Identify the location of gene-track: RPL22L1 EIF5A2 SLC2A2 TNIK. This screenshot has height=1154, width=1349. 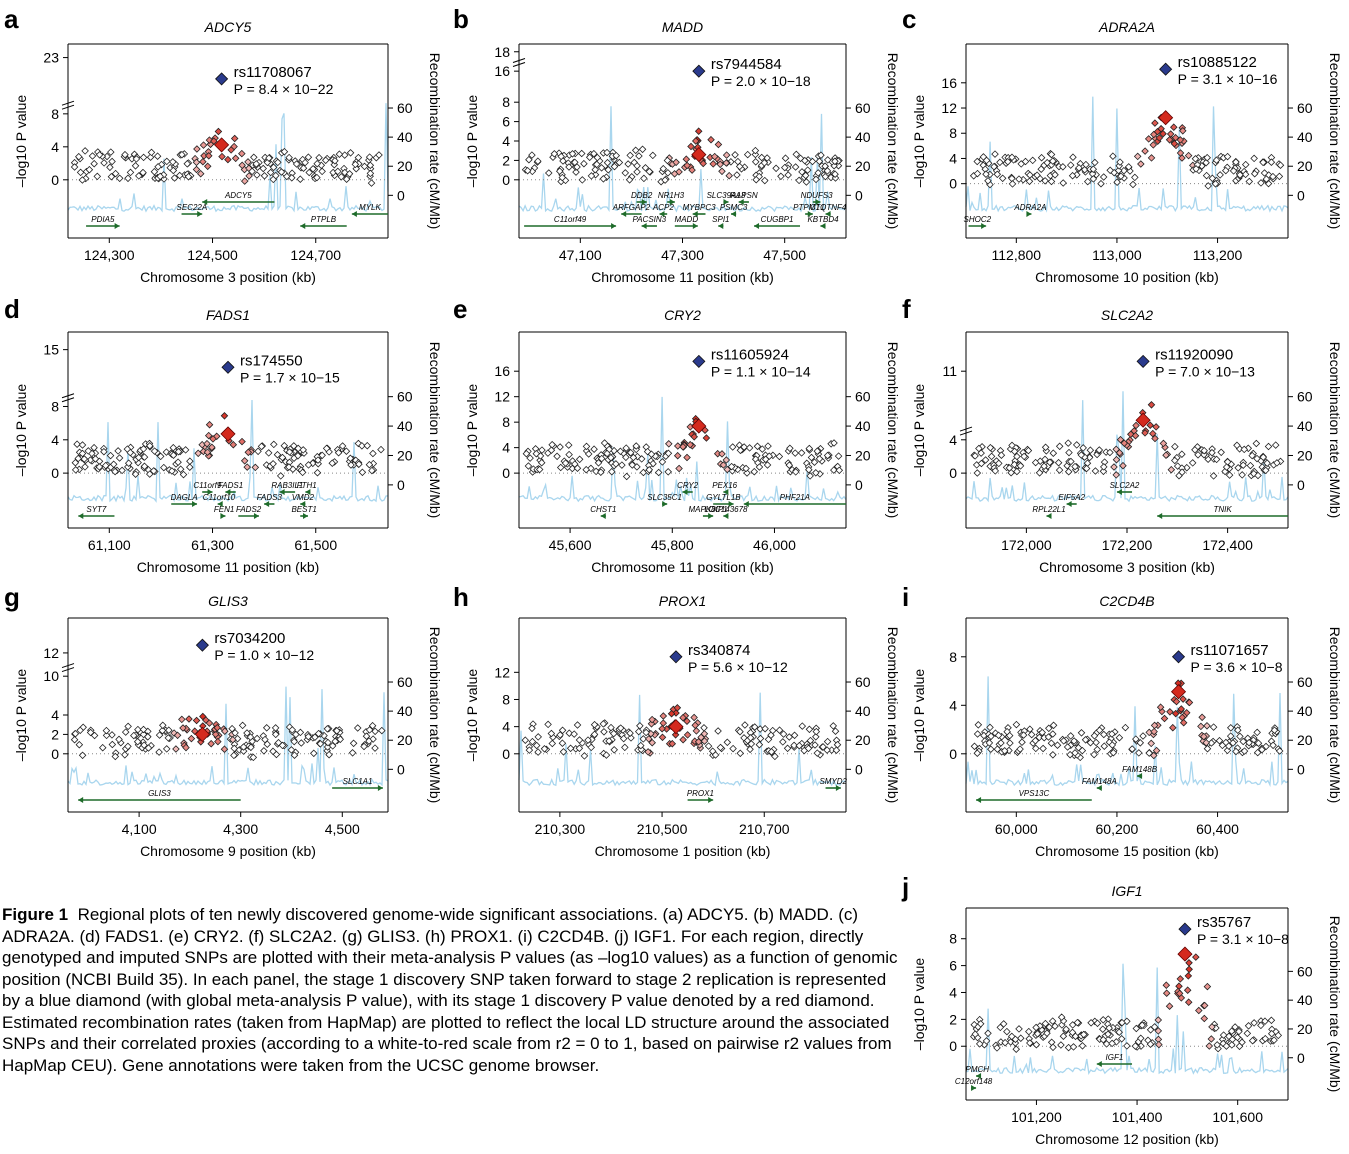
(1160, 500).